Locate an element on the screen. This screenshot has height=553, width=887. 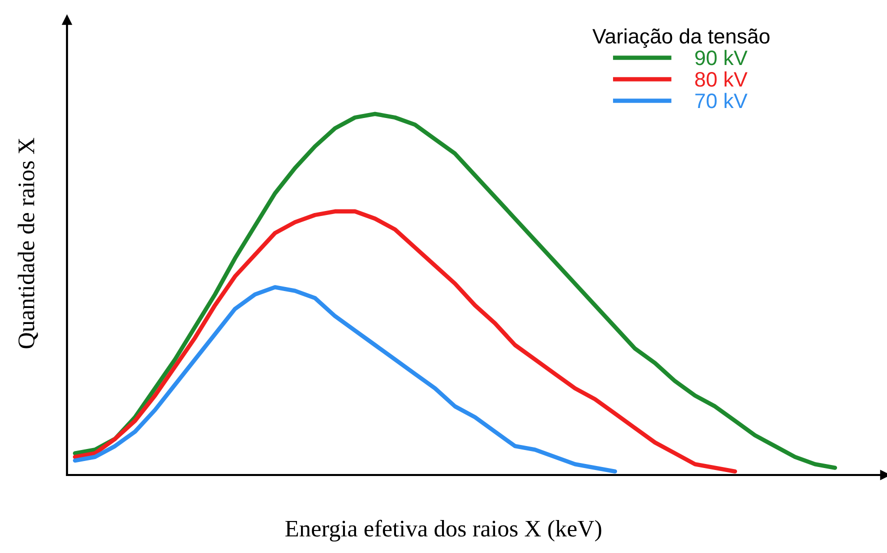
x-axis-title: Energia efetiva dos raios X (keV) is located at coordinates (443, 531).